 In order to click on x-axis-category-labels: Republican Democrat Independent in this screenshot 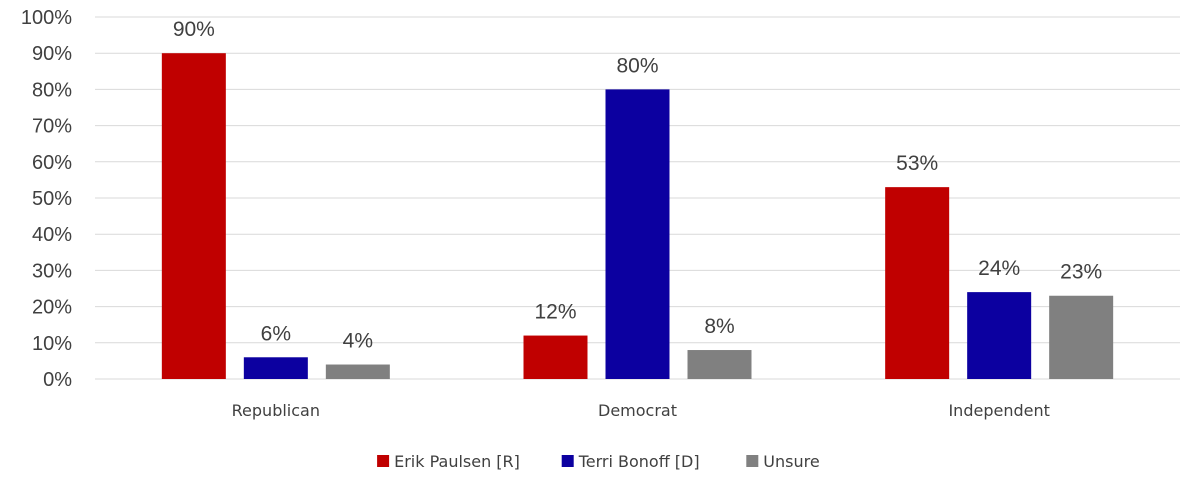, I will do `click(641, 410)`.